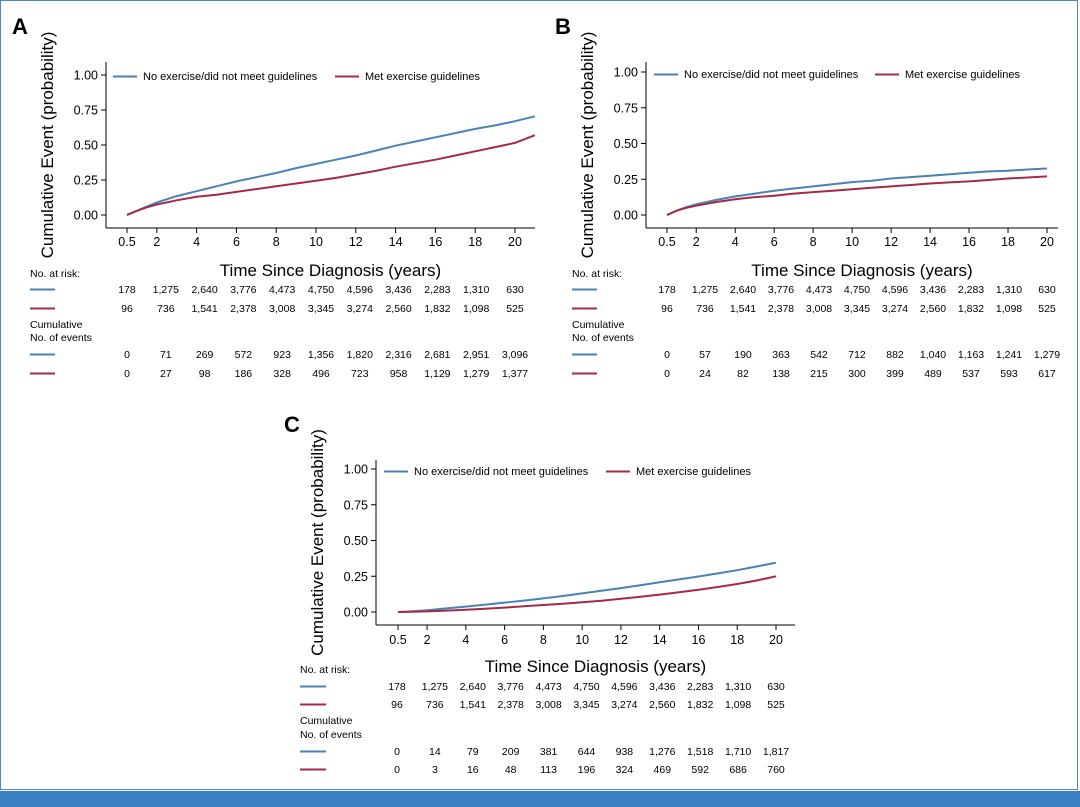  I want to click on table-cell: 3,436, so click(662, 687).